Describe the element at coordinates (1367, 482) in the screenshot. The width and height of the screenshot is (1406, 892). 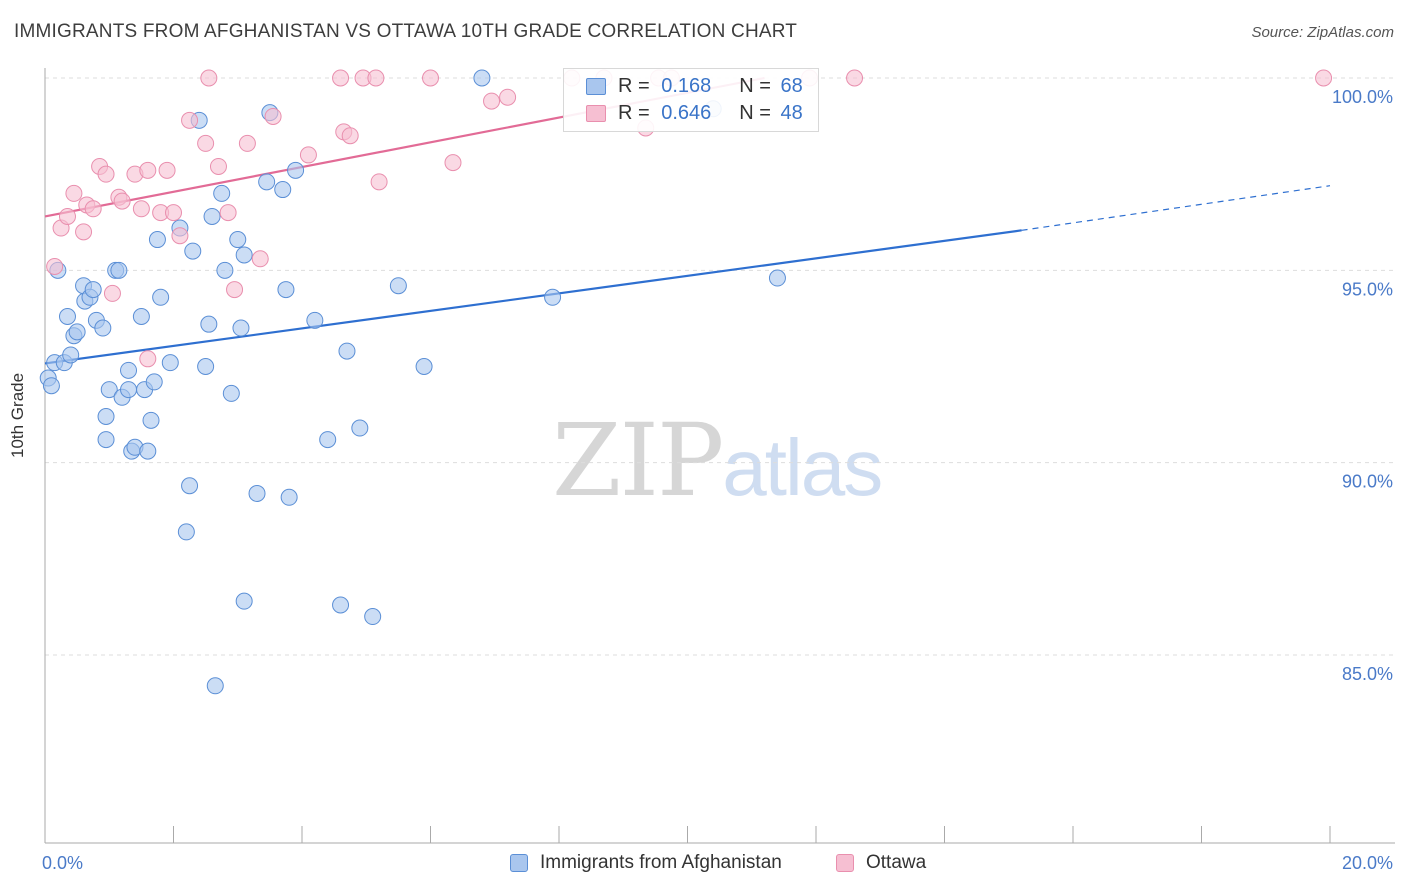
I see `y-tick-label: 90.0%` at that location.